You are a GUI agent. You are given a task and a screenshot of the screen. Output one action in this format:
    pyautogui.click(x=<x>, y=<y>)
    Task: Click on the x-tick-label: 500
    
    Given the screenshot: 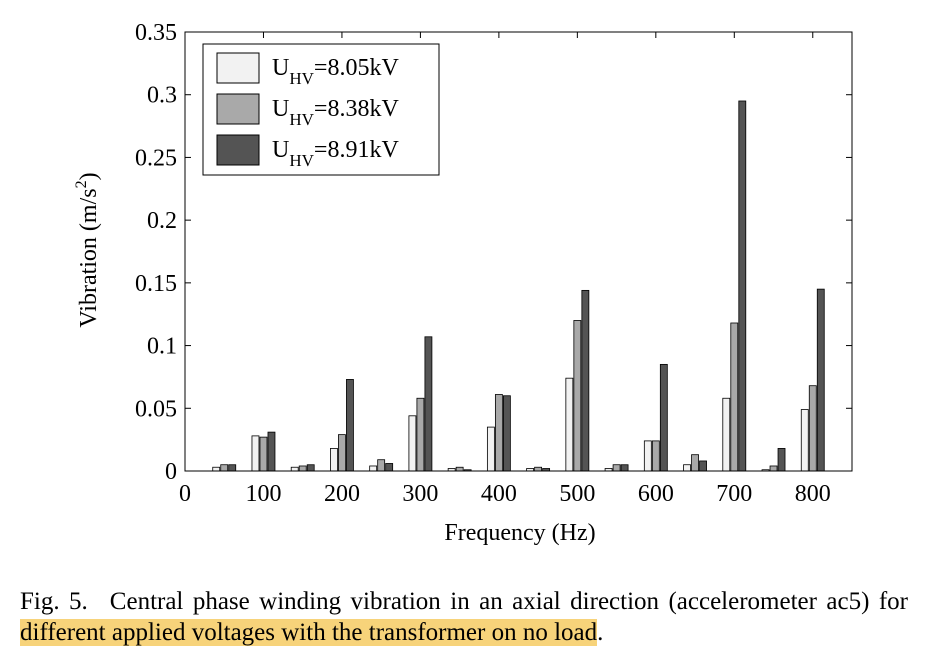 What is the action you would take?
    pyautogui.click(x=577, y=494)
    